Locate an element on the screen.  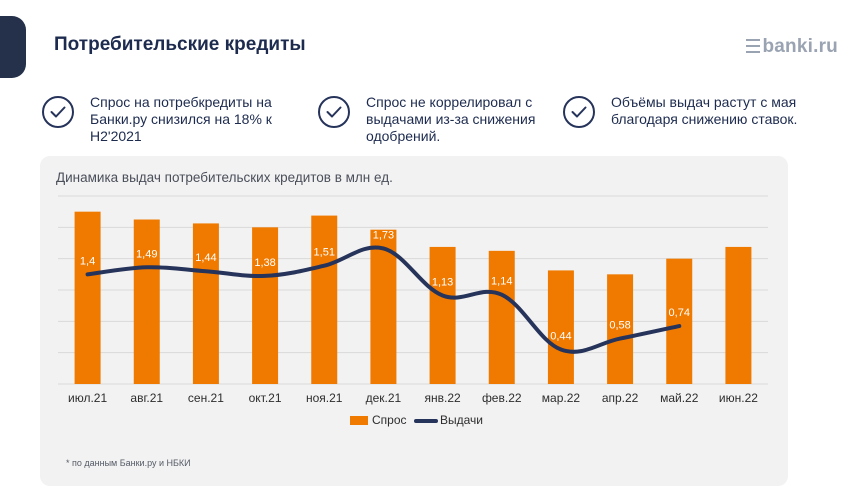
x-tick-label: мар.22 is located at coordinates (561, 398).